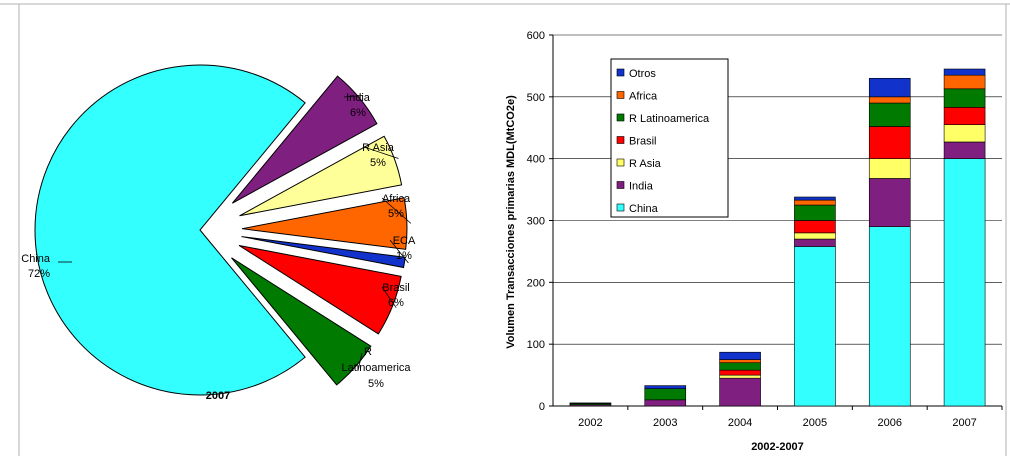 The height and width of the screenshot is (456, 1010). I want to click on pie-title: 2007, so click(218, 396).